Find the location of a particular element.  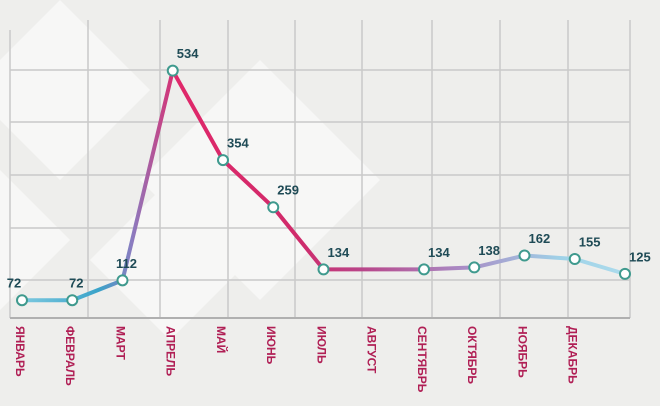

x-tick-label: ЯНВАРЬ is located at coordinates (20, 351).